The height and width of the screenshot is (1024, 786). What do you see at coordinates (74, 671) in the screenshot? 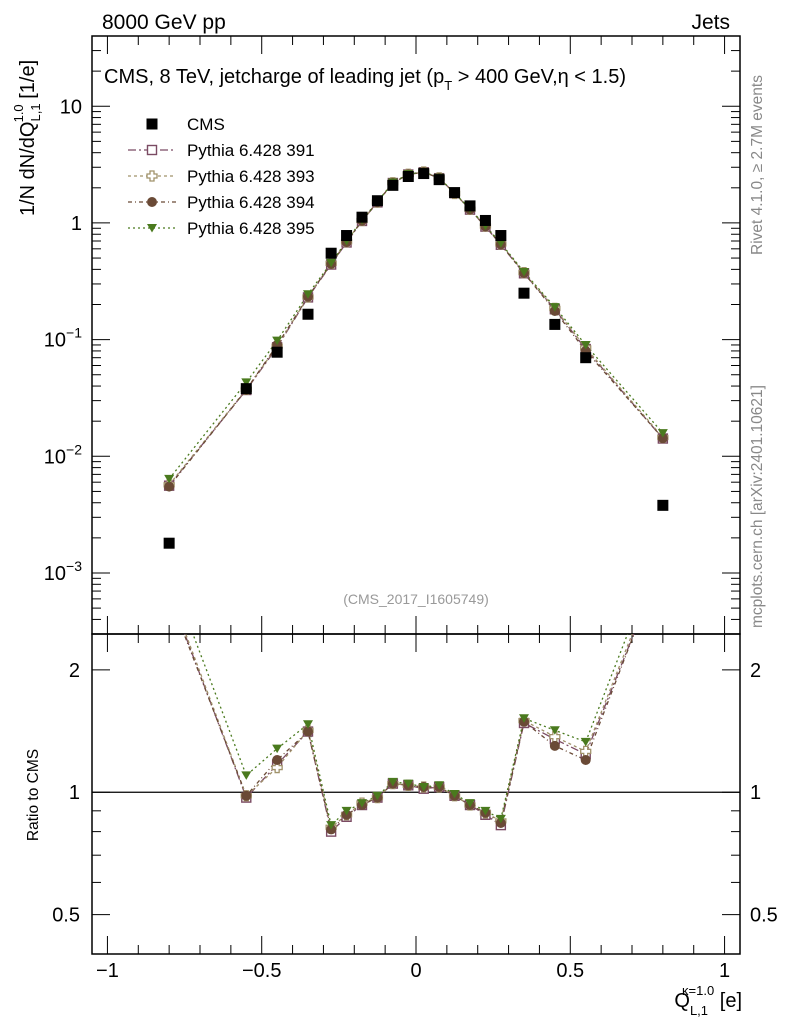
I see `ratio-y-tick-label: 2` at bounding box center [74, 671].